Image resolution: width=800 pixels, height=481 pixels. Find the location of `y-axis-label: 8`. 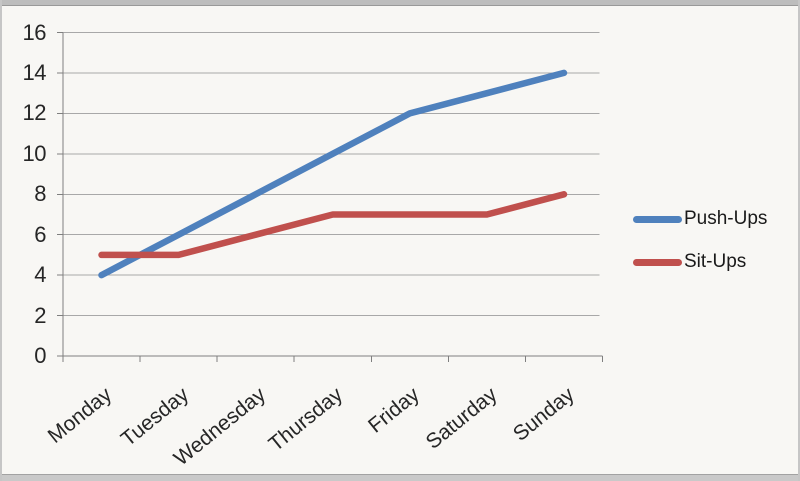

y-axis-label: 8 is located at coordinates (40, 194).